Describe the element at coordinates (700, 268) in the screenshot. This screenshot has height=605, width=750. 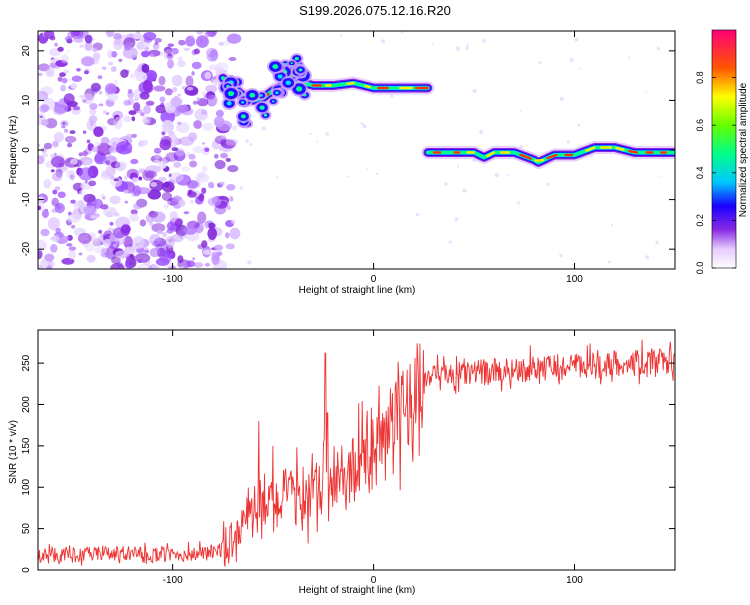
I see `colorbar-tick-label: 0.0` at that location.